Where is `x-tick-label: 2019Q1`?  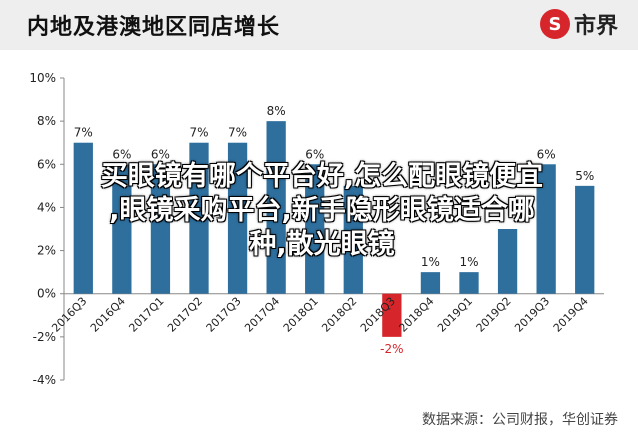 x-tick-label: 2019Q1 is located at coordinates (455, 315).